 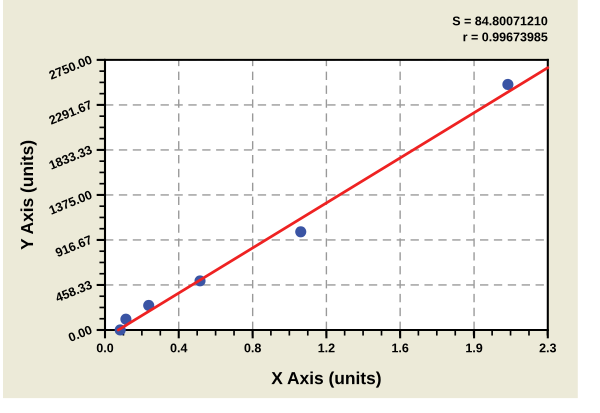 I want to click on x-tick-label: 1.6, so click(x=400, y=348).